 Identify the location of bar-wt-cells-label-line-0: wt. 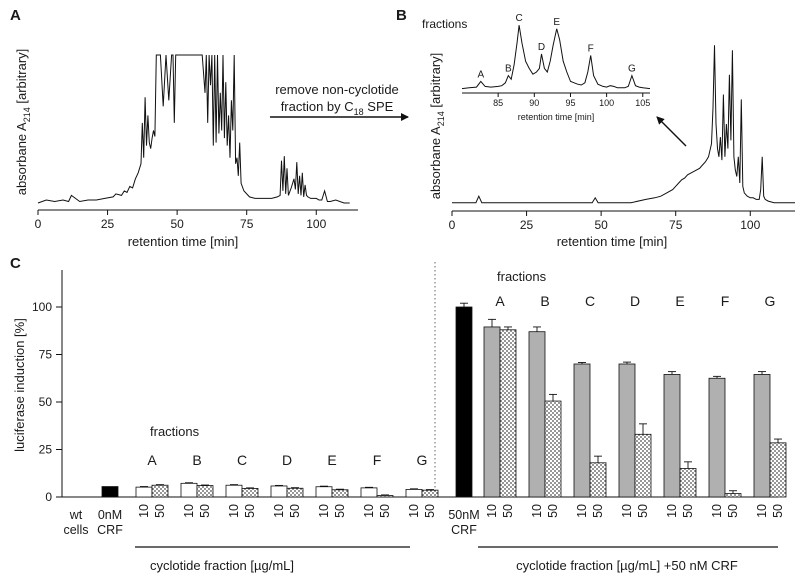
(76, 515).